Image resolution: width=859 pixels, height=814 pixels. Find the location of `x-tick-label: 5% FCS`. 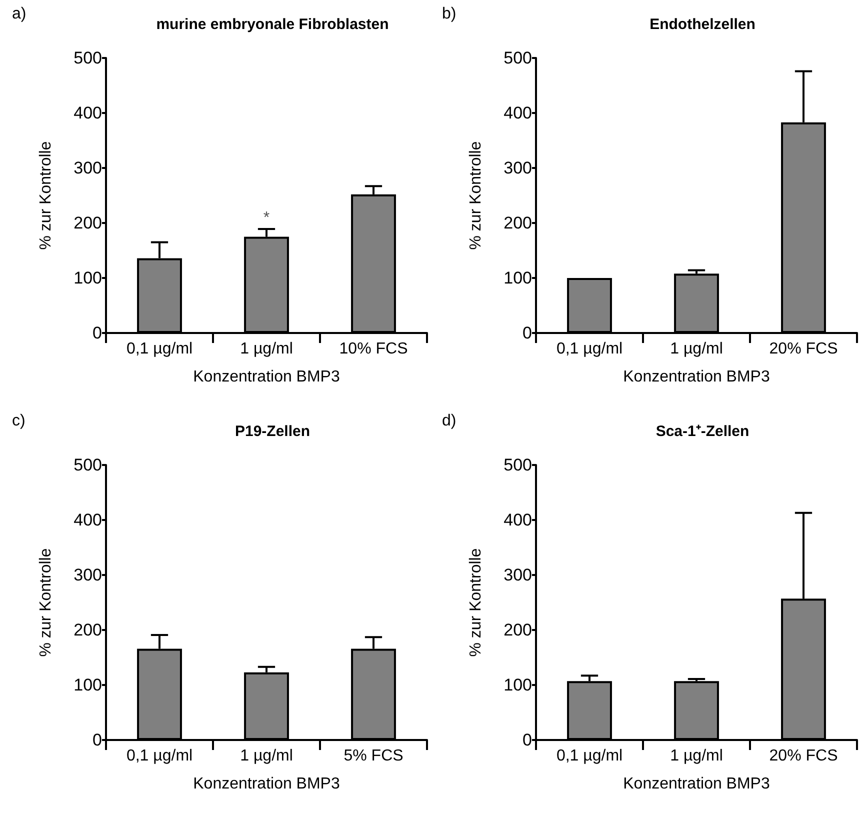

x-tick-label: 5% FCS is located at coordinates (374, 756).